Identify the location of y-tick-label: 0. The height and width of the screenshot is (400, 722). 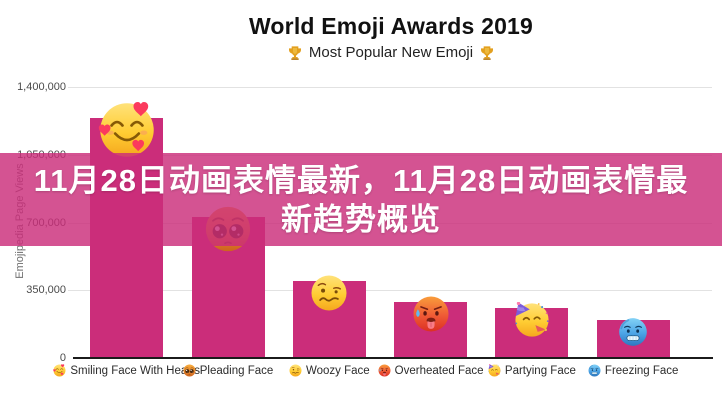
(62, 358).